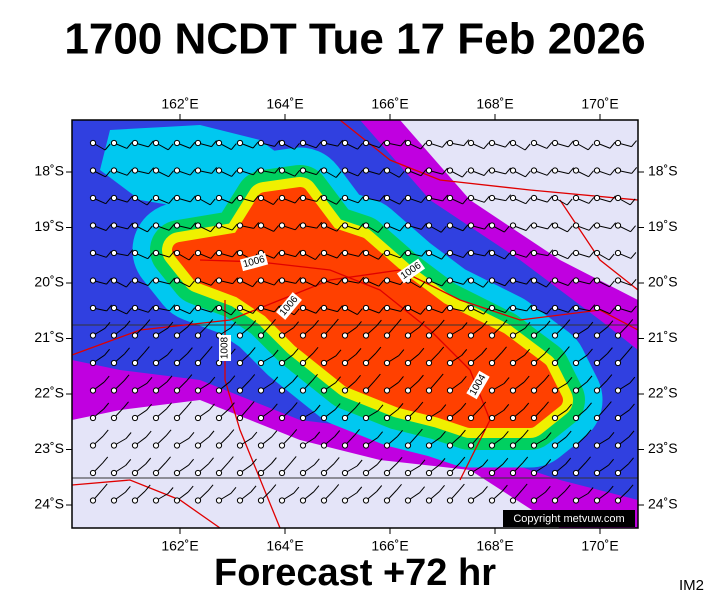  Describe the element at coordinates (389, 104) in the screenshot. I see `lon-label: 166˚E` at that location.